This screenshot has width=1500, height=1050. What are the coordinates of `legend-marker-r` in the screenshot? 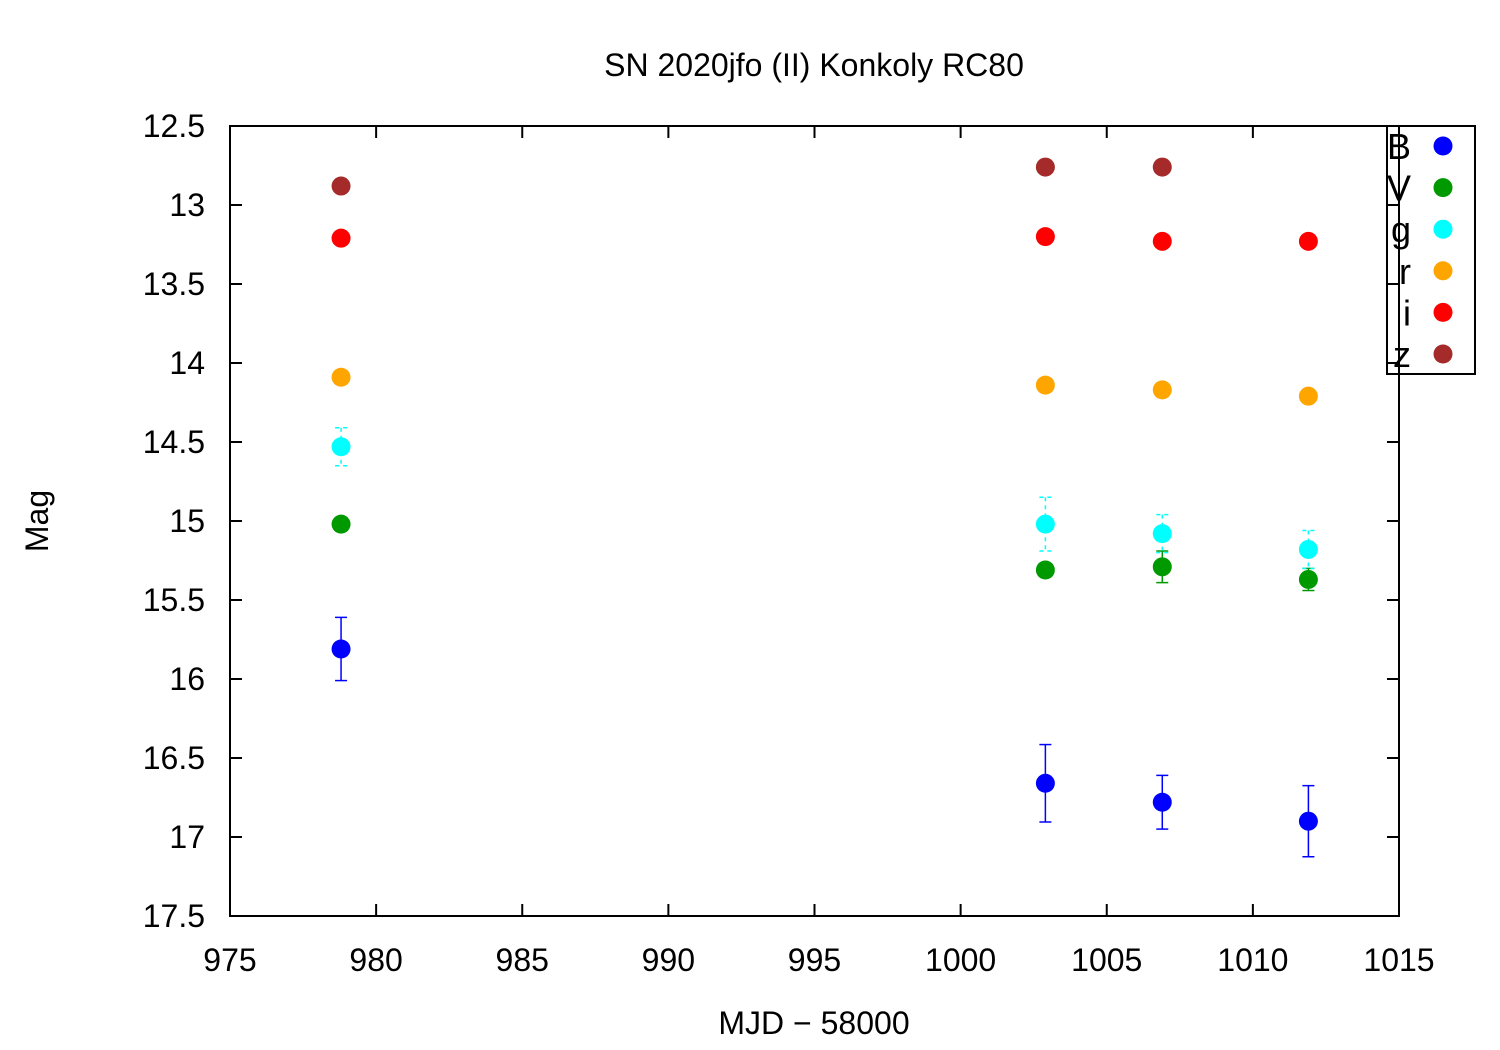 It's located at (1443, 271).